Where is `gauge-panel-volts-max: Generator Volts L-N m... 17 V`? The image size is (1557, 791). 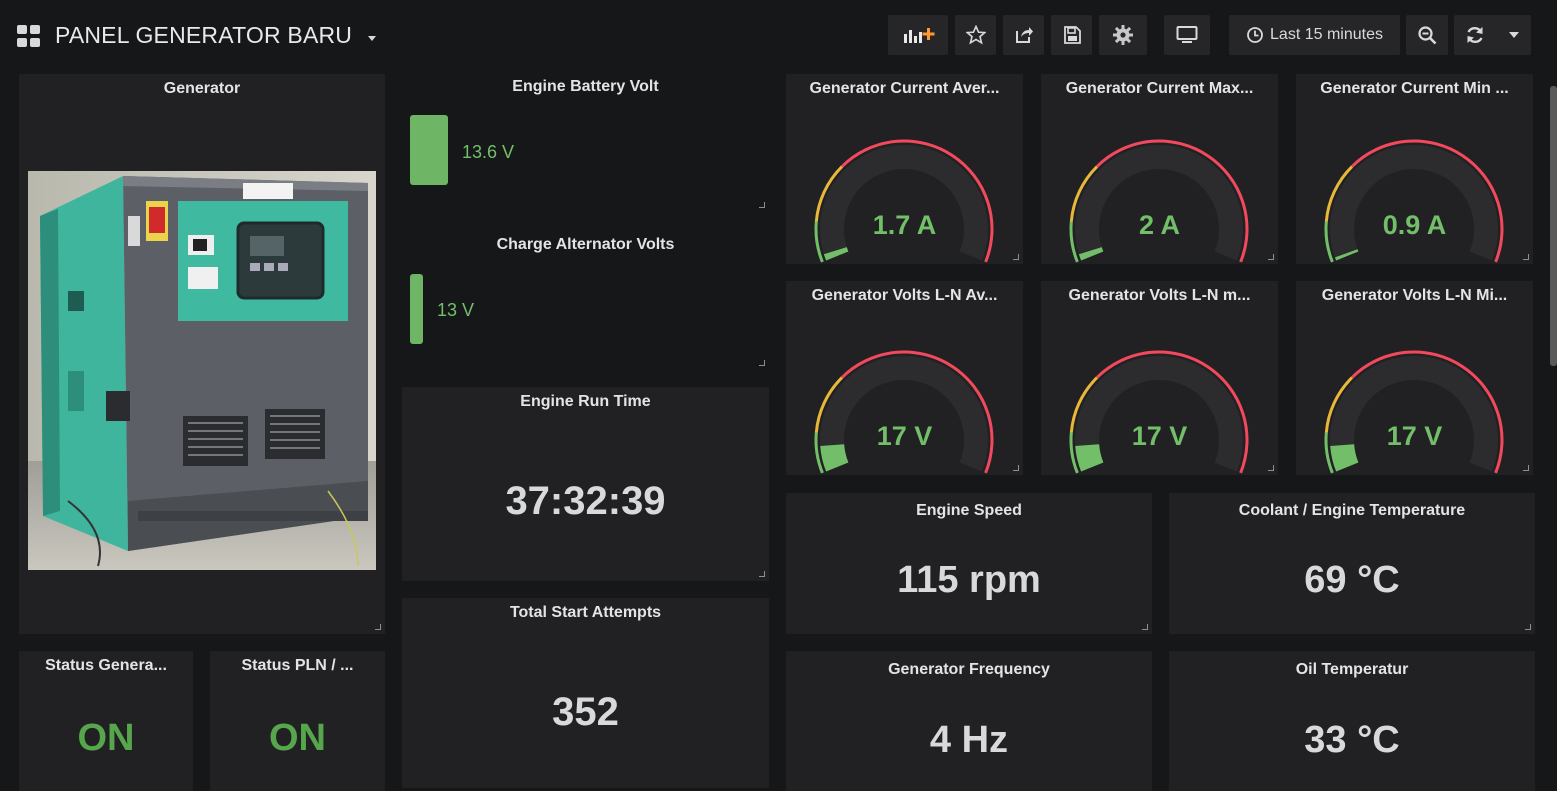 gauge-panel-volts-max: Generator Volts L-N m... 17 V is located at coordinates (1159, 378).